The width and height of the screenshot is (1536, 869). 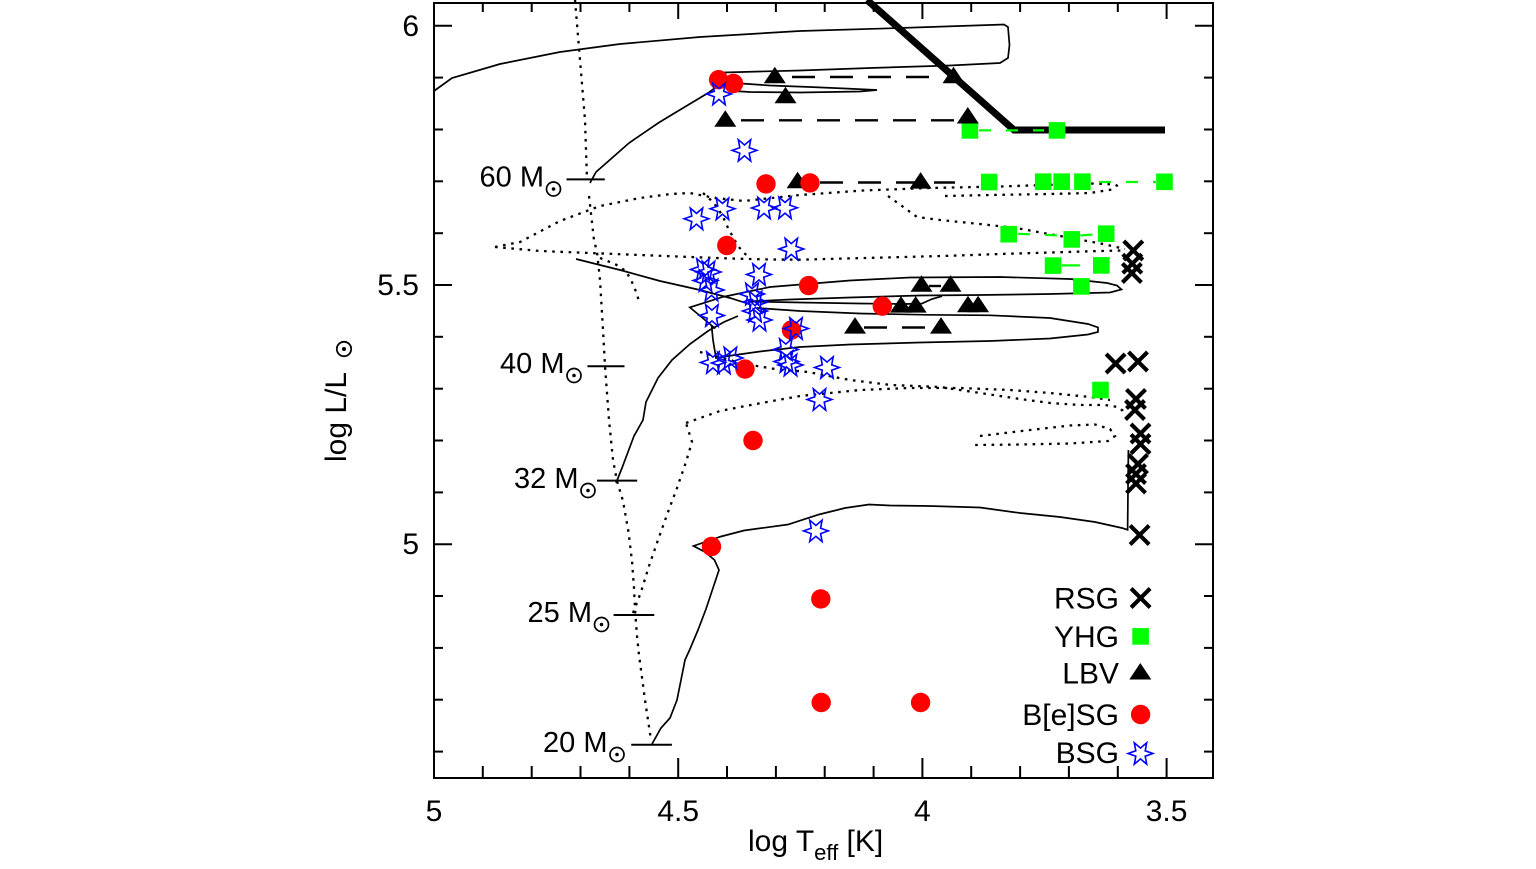 What do you see at coordinates (1167, 811) in the screenshot?
I see `svg-text: 3.5` at bounding box center [1167, 811].